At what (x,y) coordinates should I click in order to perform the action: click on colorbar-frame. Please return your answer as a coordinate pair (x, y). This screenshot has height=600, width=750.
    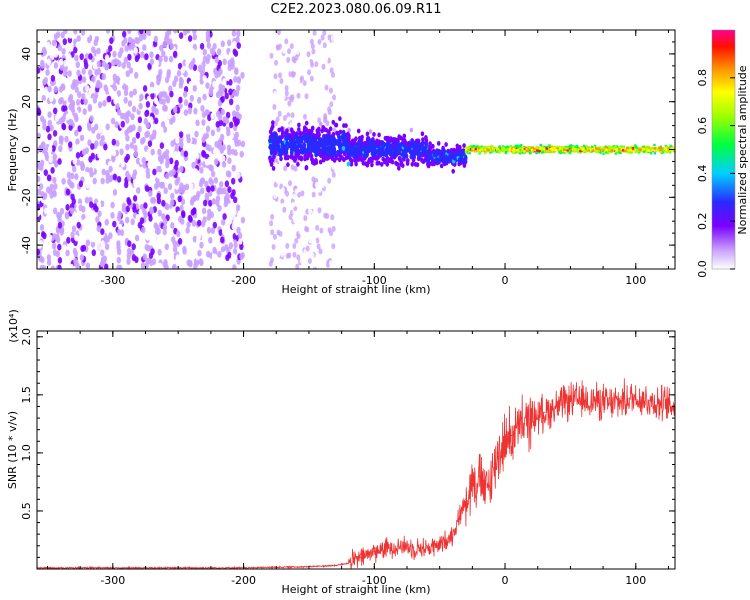
    Looking at the image, I should click on (723, 149).